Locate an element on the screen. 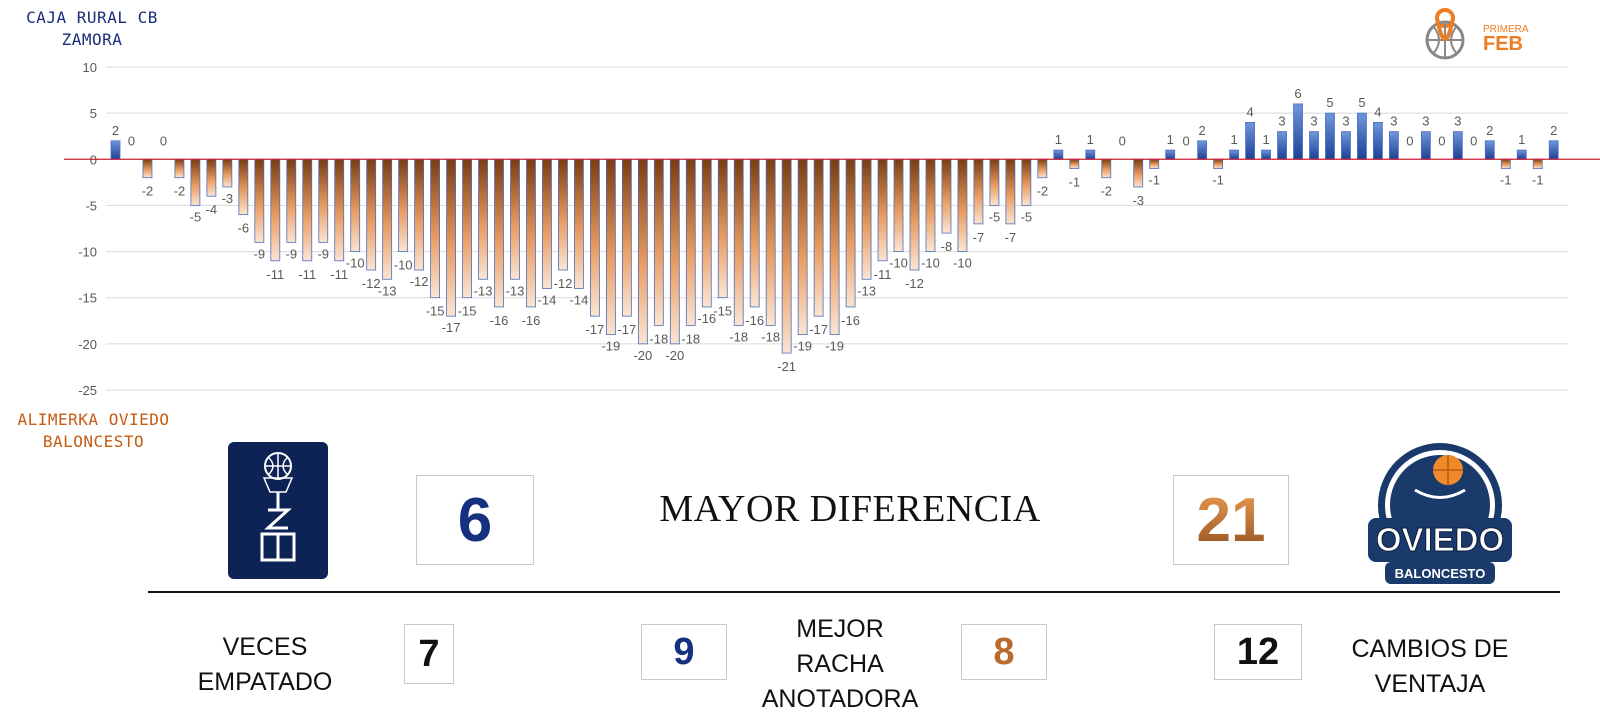  home-team-line2: ZAMORA is located at coordinates (92, 39).